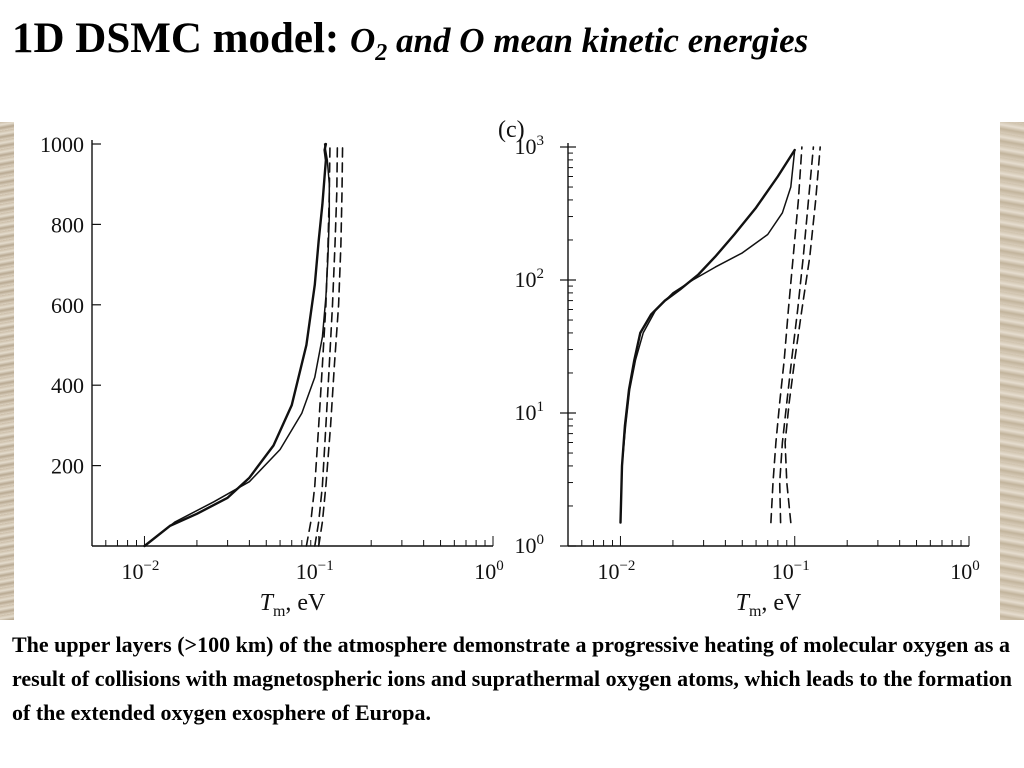 The height and width of the screenshot is (768, 1024). What do you see at coordinates (511, 130) in the screenshot?
I see `panel-label: (c)` at bounding box center [511, 130].